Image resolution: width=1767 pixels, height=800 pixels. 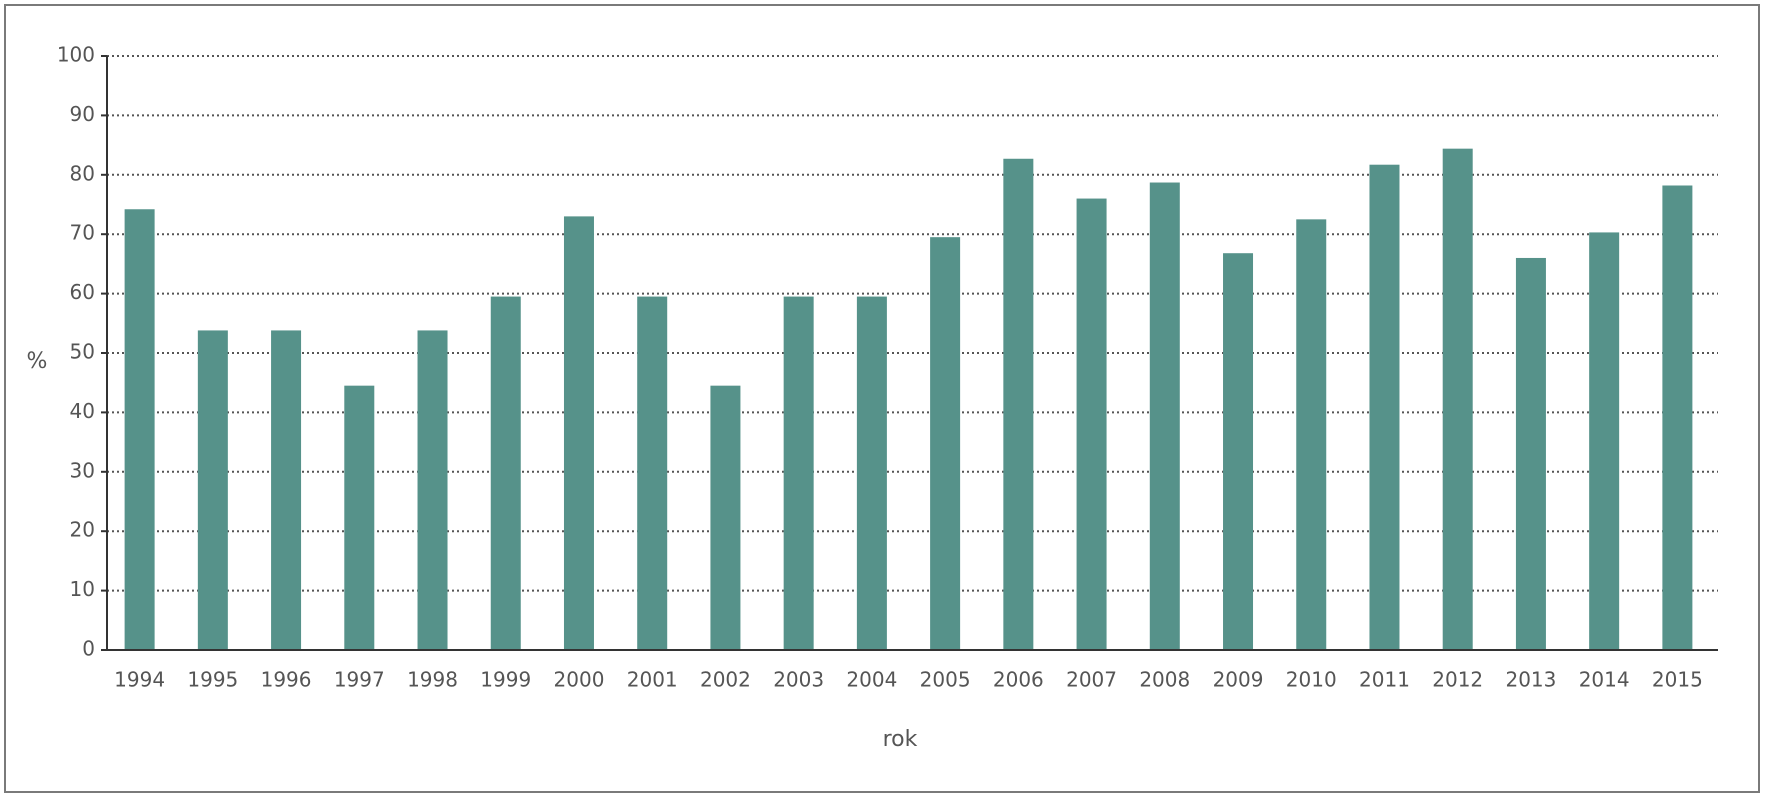 What do you see at coordinates (1311, 680) in the screenshot?
I see `x-tick-label: 2010` at bounding box center [1311, 680].